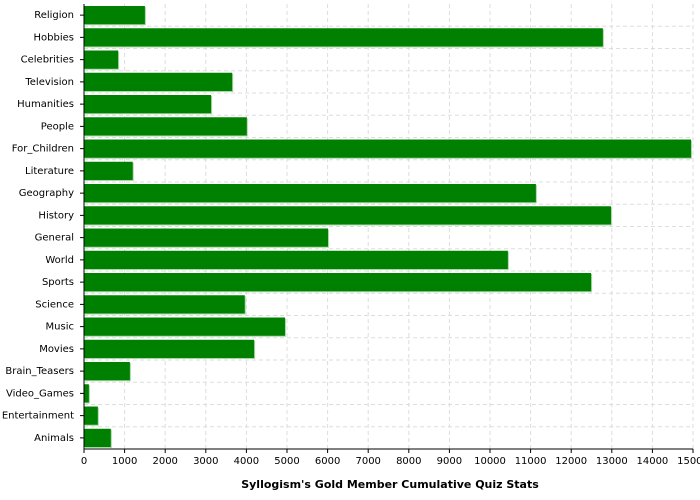 Image resolution: width=700 pixels, height=500 pixels. Describe the element at coordinates (327, 461) in the screenshot. I see `x-tick-label: 6000` at that location.